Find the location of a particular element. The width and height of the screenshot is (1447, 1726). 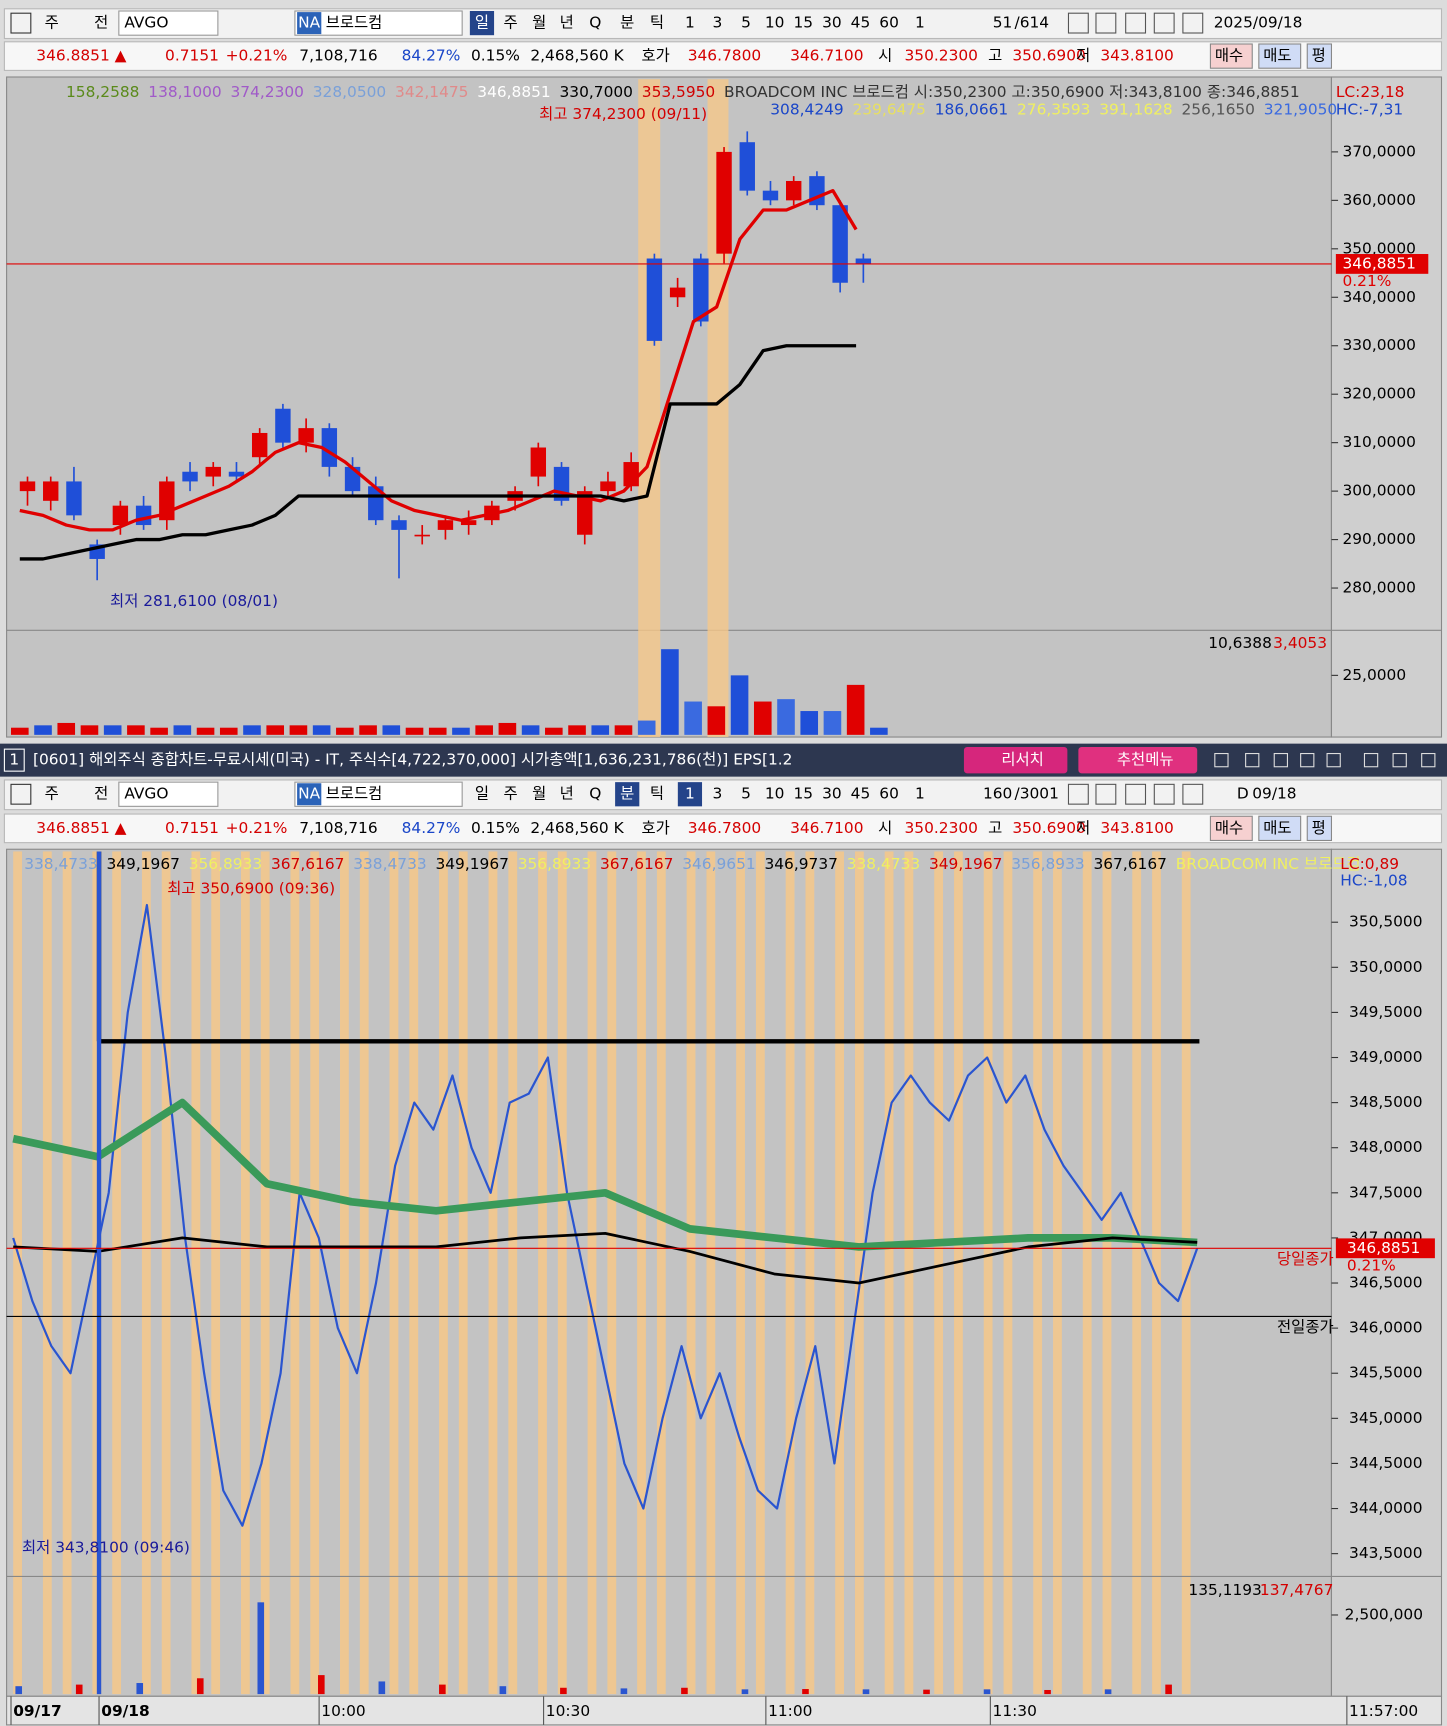

quote-value: 매수 is located at coordinates (1229, 828).